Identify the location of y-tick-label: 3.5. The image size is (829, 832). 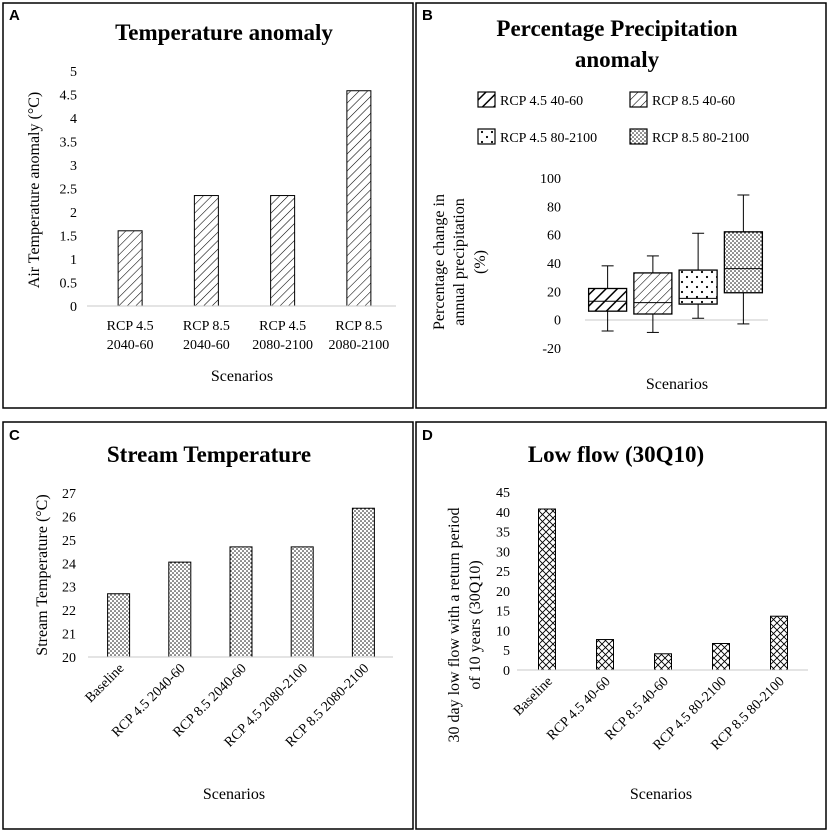
(69, 143).